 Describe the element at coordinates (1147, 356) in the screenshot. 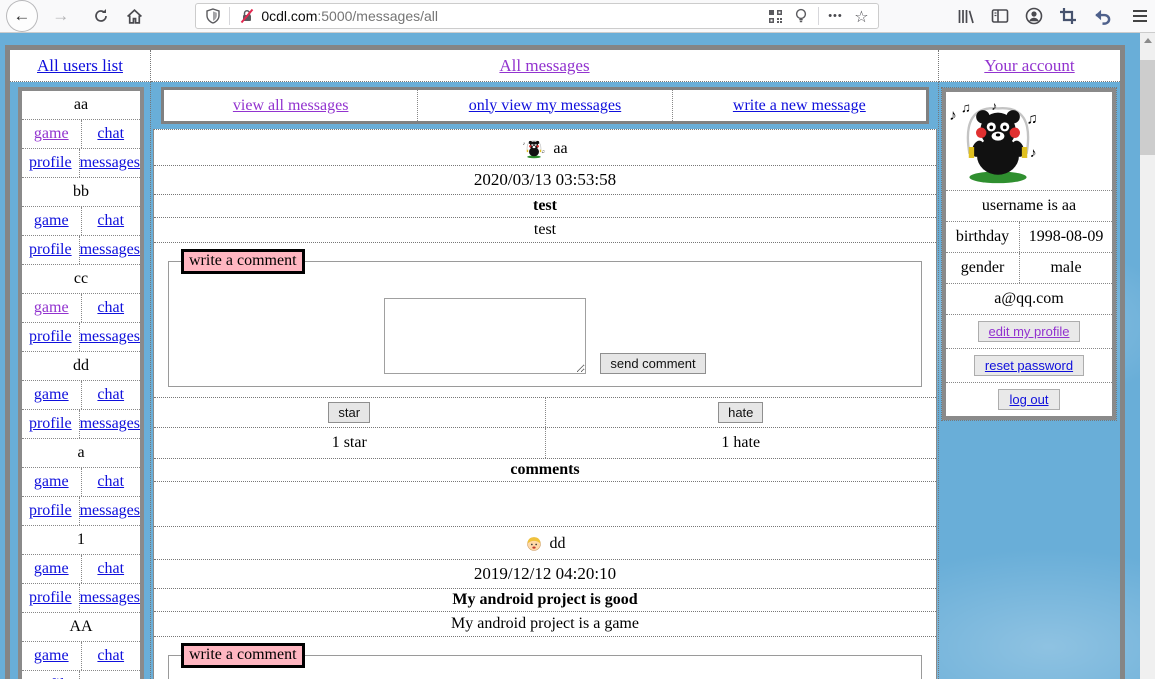

I see `page-scrollbar` at that location.